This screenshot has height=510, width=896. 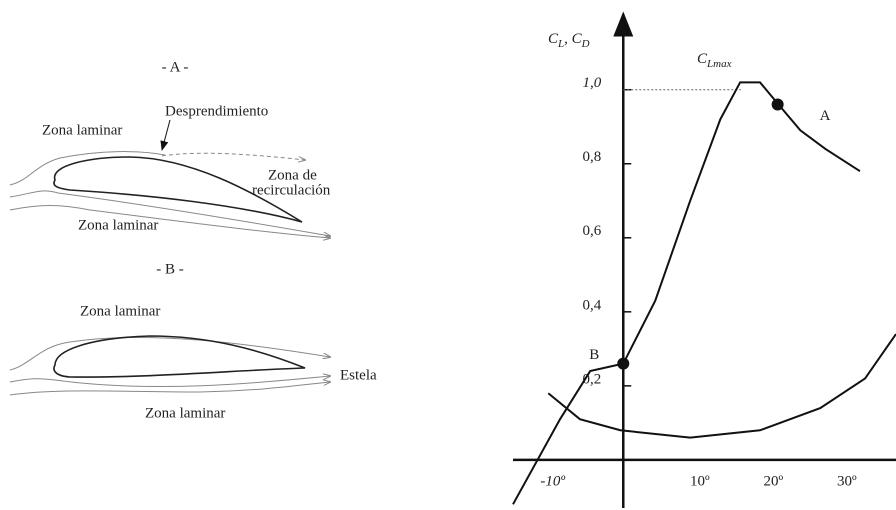 What do you see at coordinates (719, 64) in the screenshot?
I see `label-part: Lmax` at bounding box center [719, 64].